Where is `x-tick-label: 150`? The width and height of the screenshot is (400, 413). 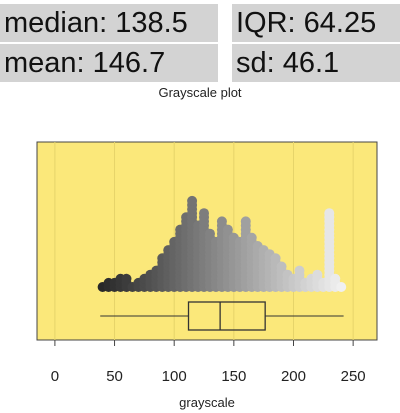
x-tick-label: 150 is located at coordinates (233, 376).